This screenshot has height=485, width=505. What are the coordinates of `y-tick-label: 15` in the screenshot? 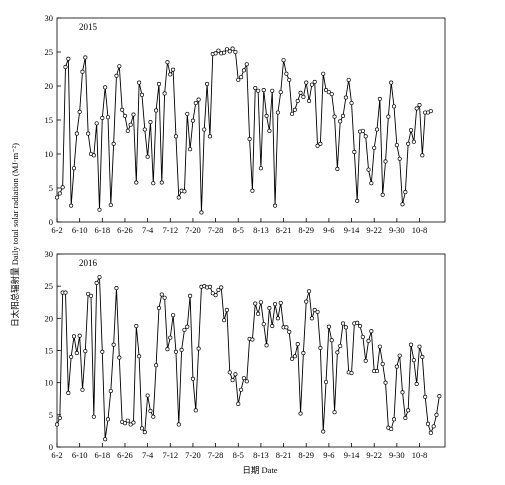 It's located at (49, 351).